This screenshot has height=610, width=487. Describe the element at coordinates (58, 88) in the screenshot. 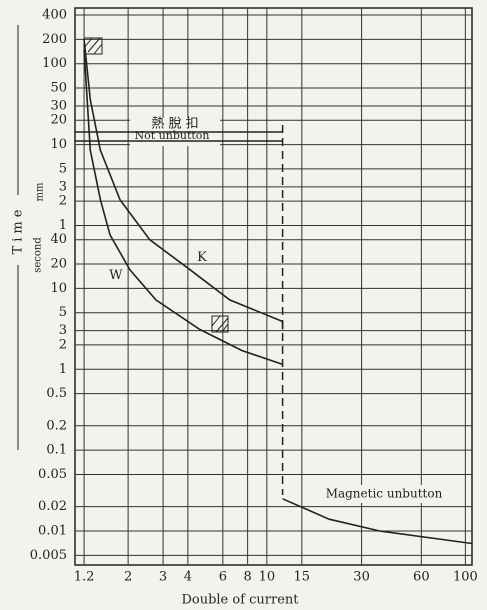

I see `y-tick-label: 50` at that location.